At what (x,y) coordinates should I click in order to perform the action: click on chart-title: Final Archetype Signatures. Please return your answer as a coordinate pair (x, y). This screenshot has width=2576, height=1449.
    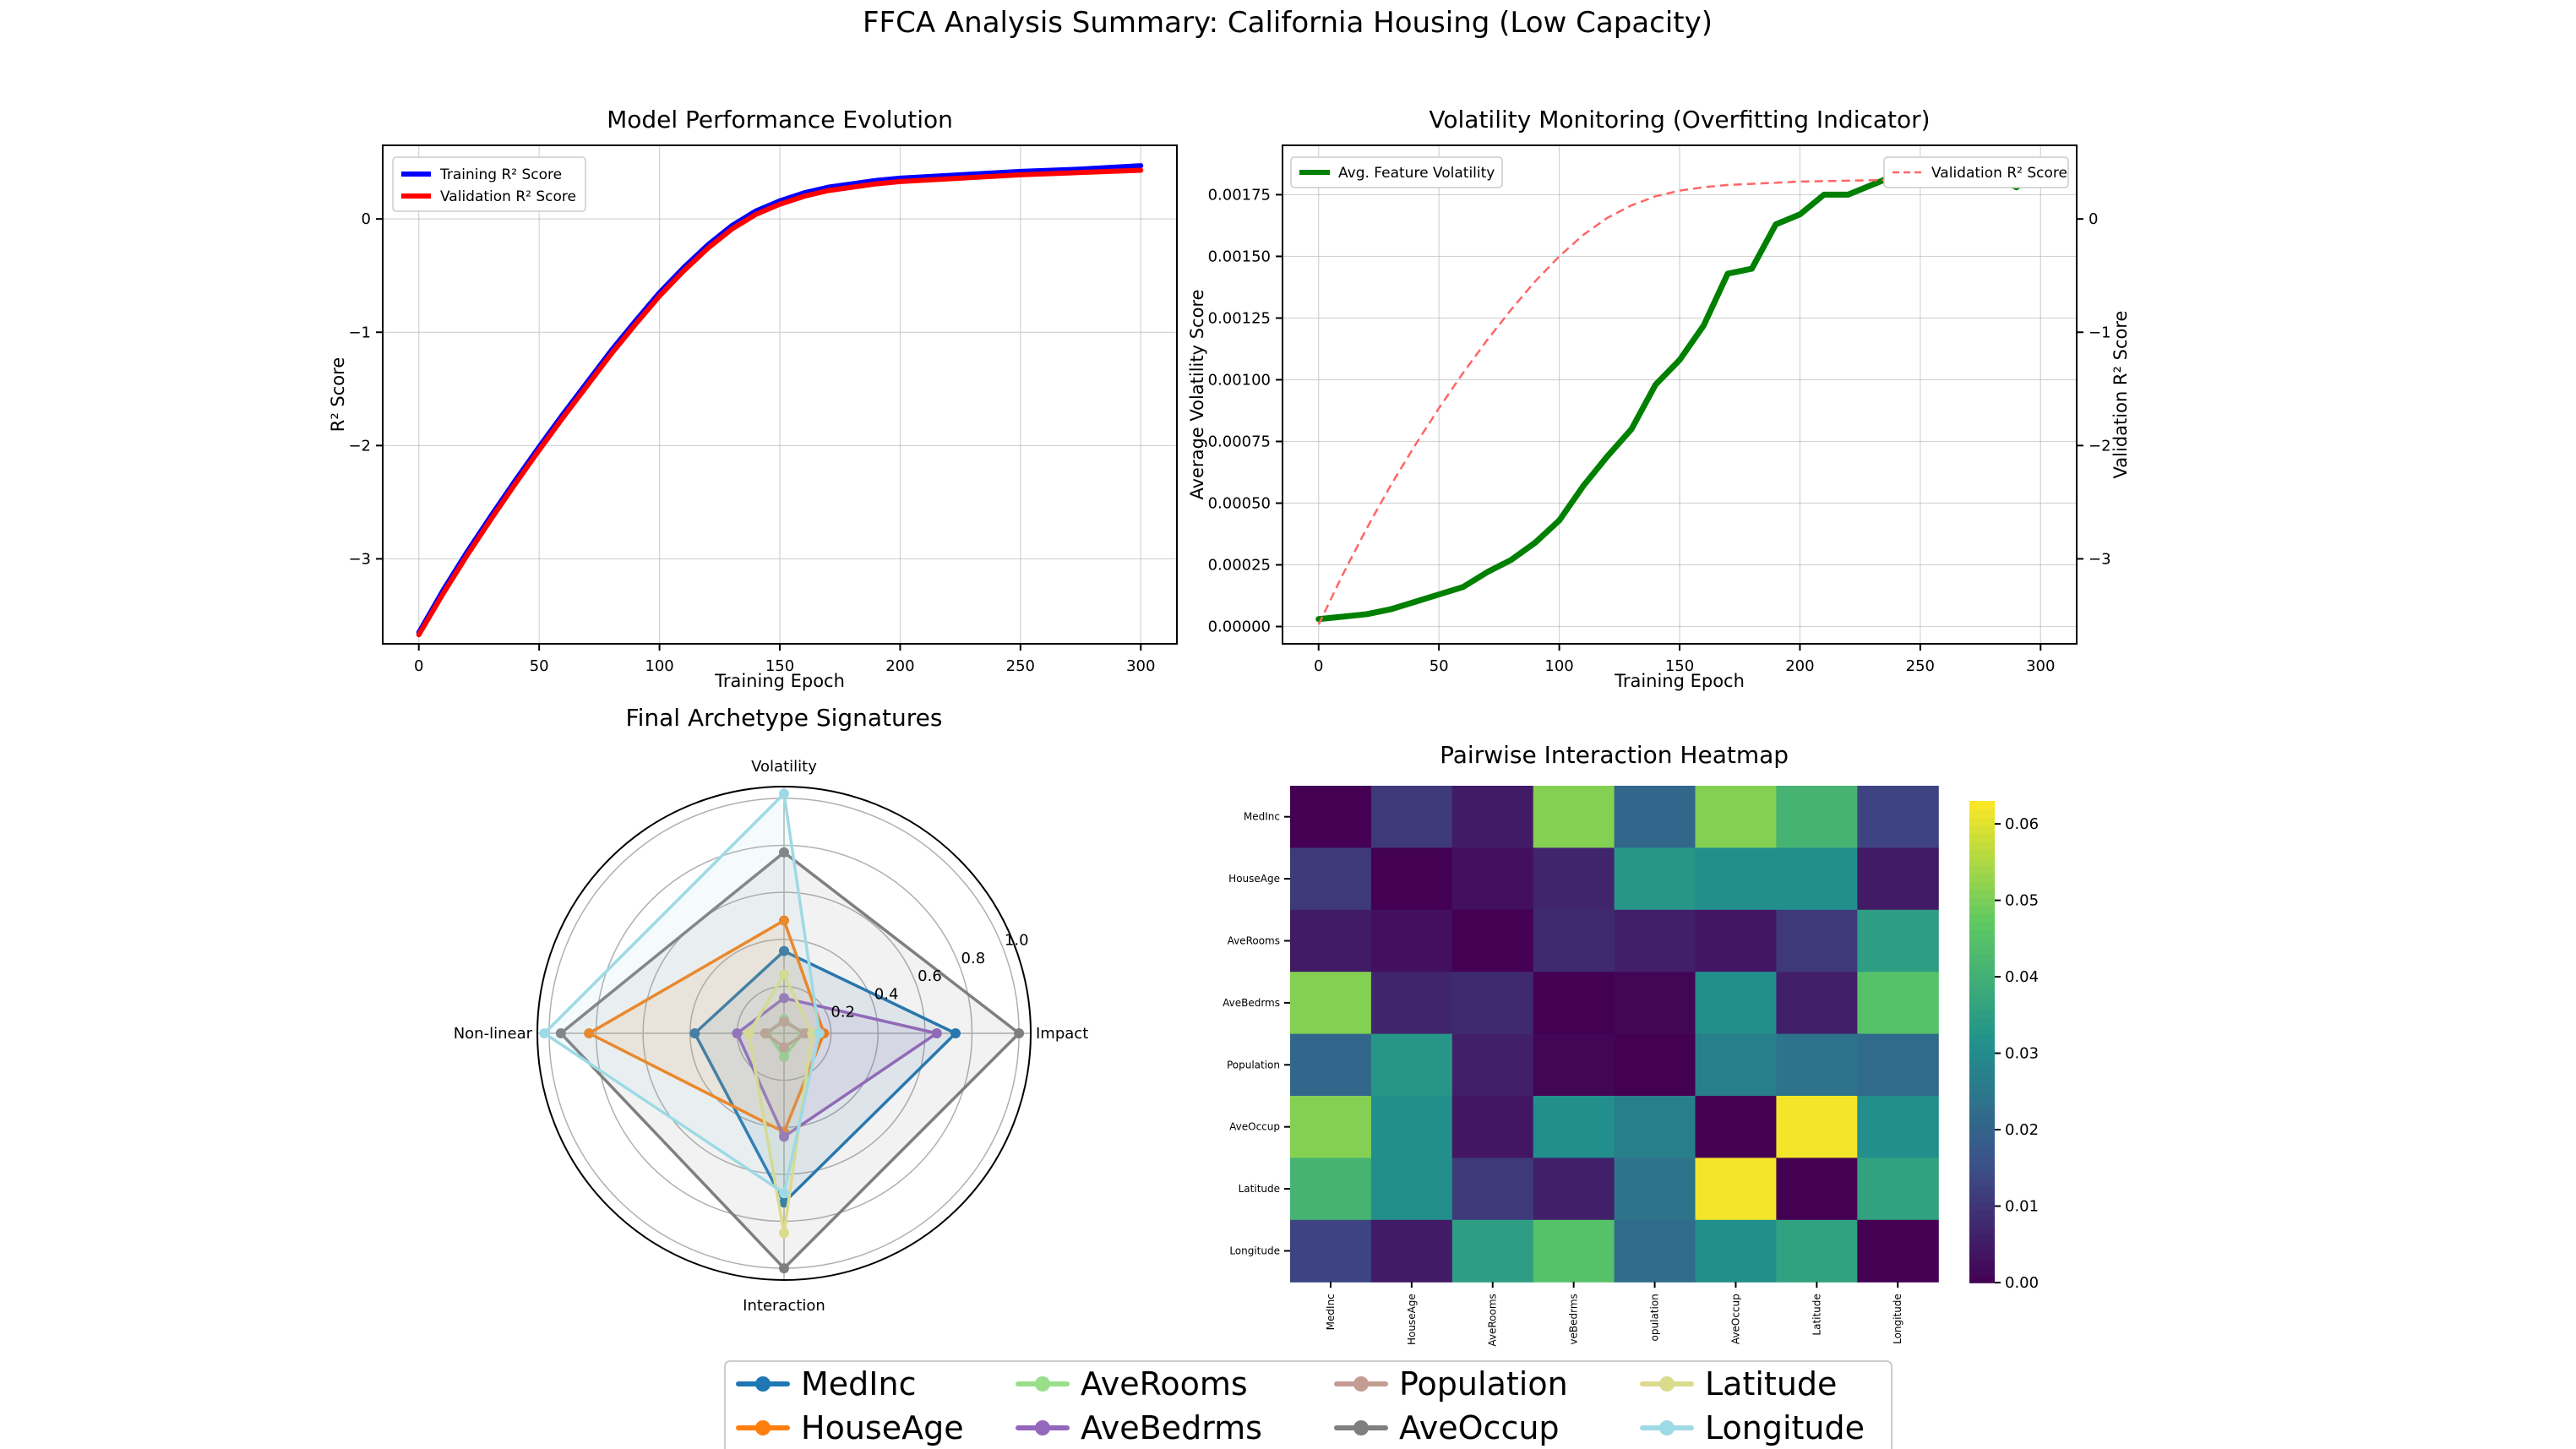
    Looking at the image, I should click on (784, 718).